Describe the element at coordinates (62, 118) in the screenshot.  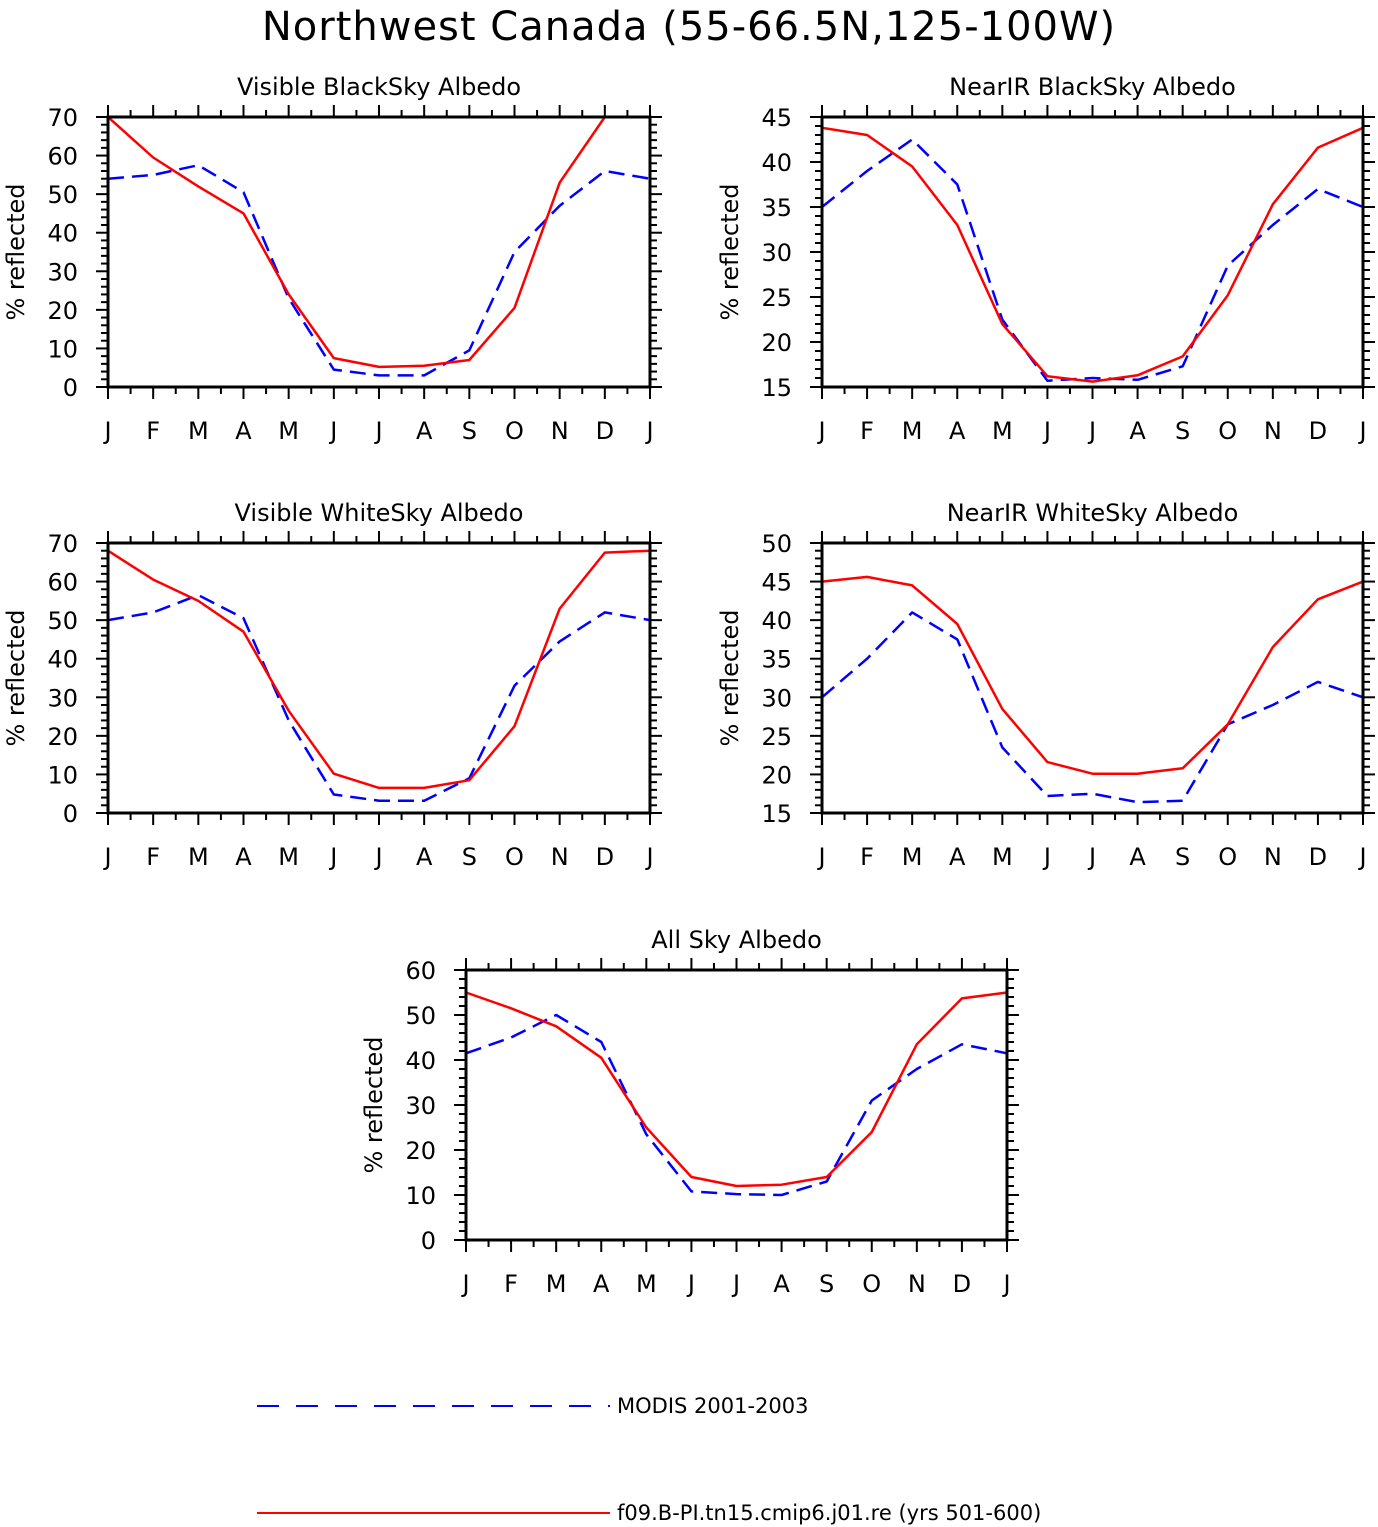
I see `y-tick-label: 70` at that location.